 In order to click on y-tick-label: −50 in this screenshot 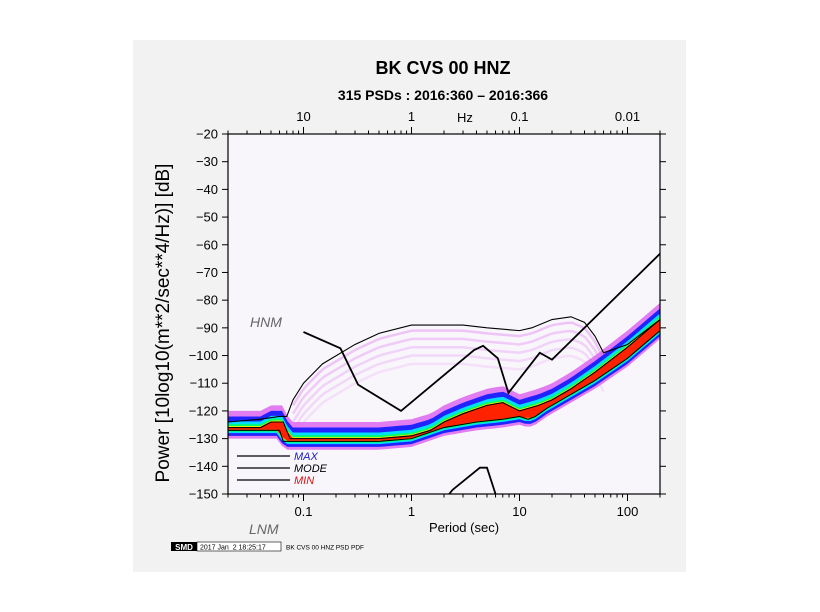, I will do `click(207, 217)`.